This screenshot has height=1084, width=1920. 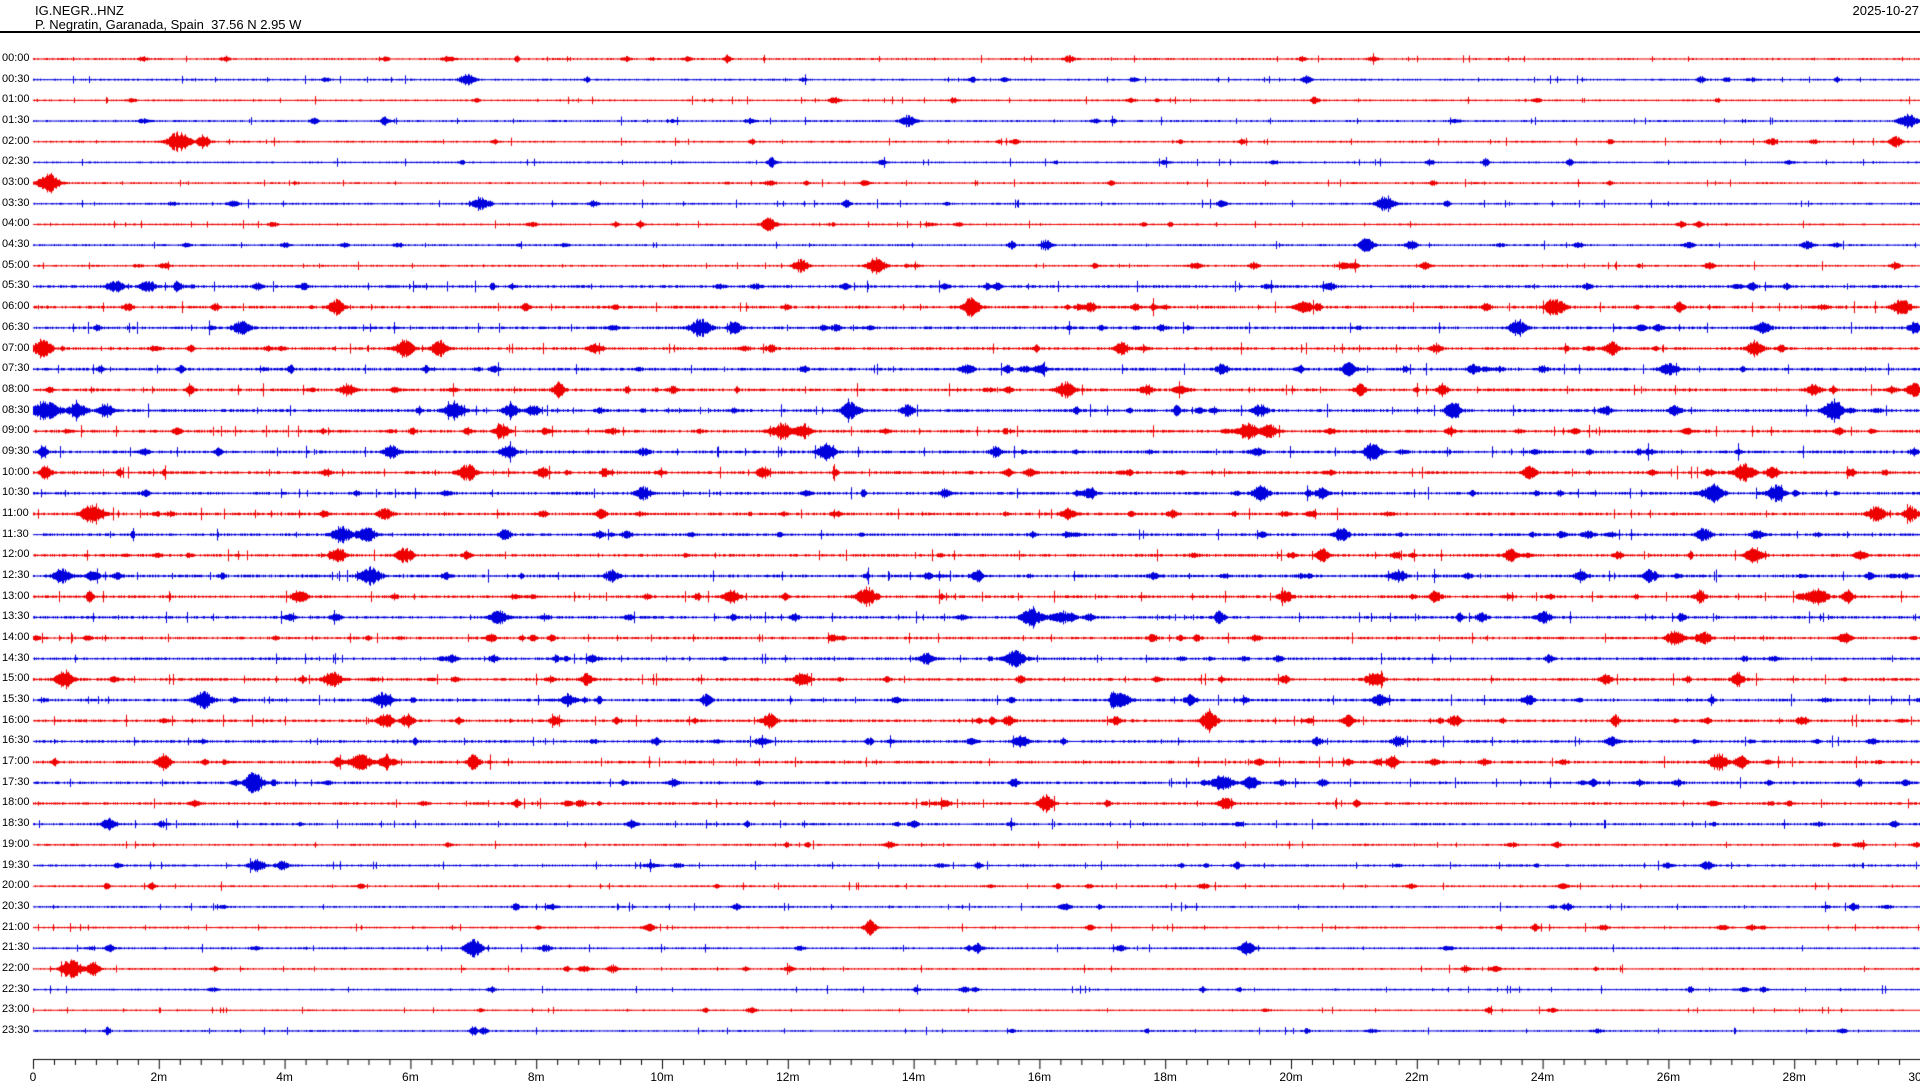 What do you see at coordinates (16, 843) in the screenshot?
I see `row-label: 19:00` at bounding box center [16, 843].